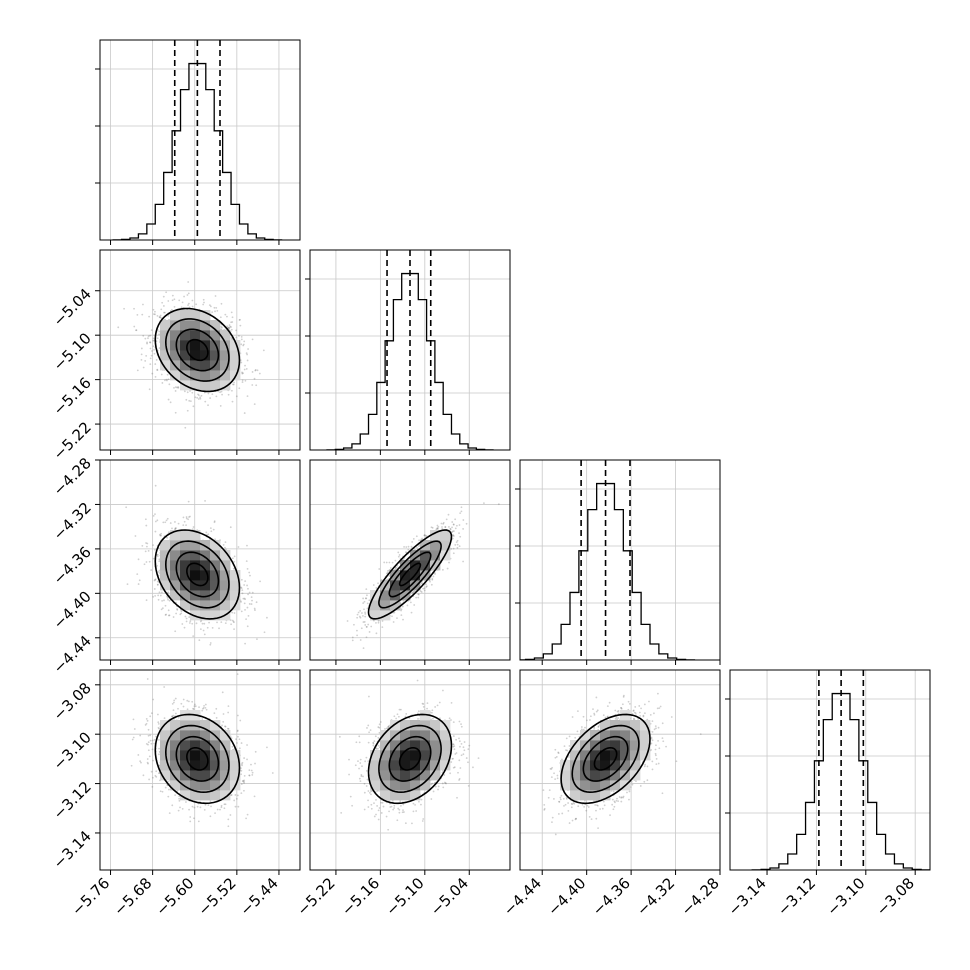  Describe the element at coordinates (72, 307) in the screenshot. I see `y-tick-label: −5.04` at that location.